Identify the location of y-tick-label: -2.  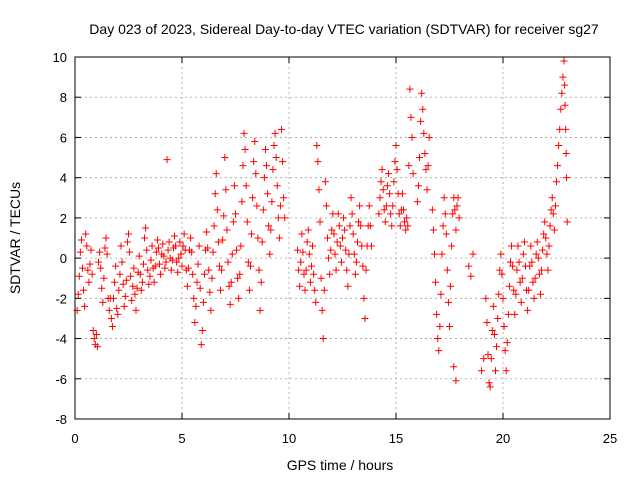
(61, 298).